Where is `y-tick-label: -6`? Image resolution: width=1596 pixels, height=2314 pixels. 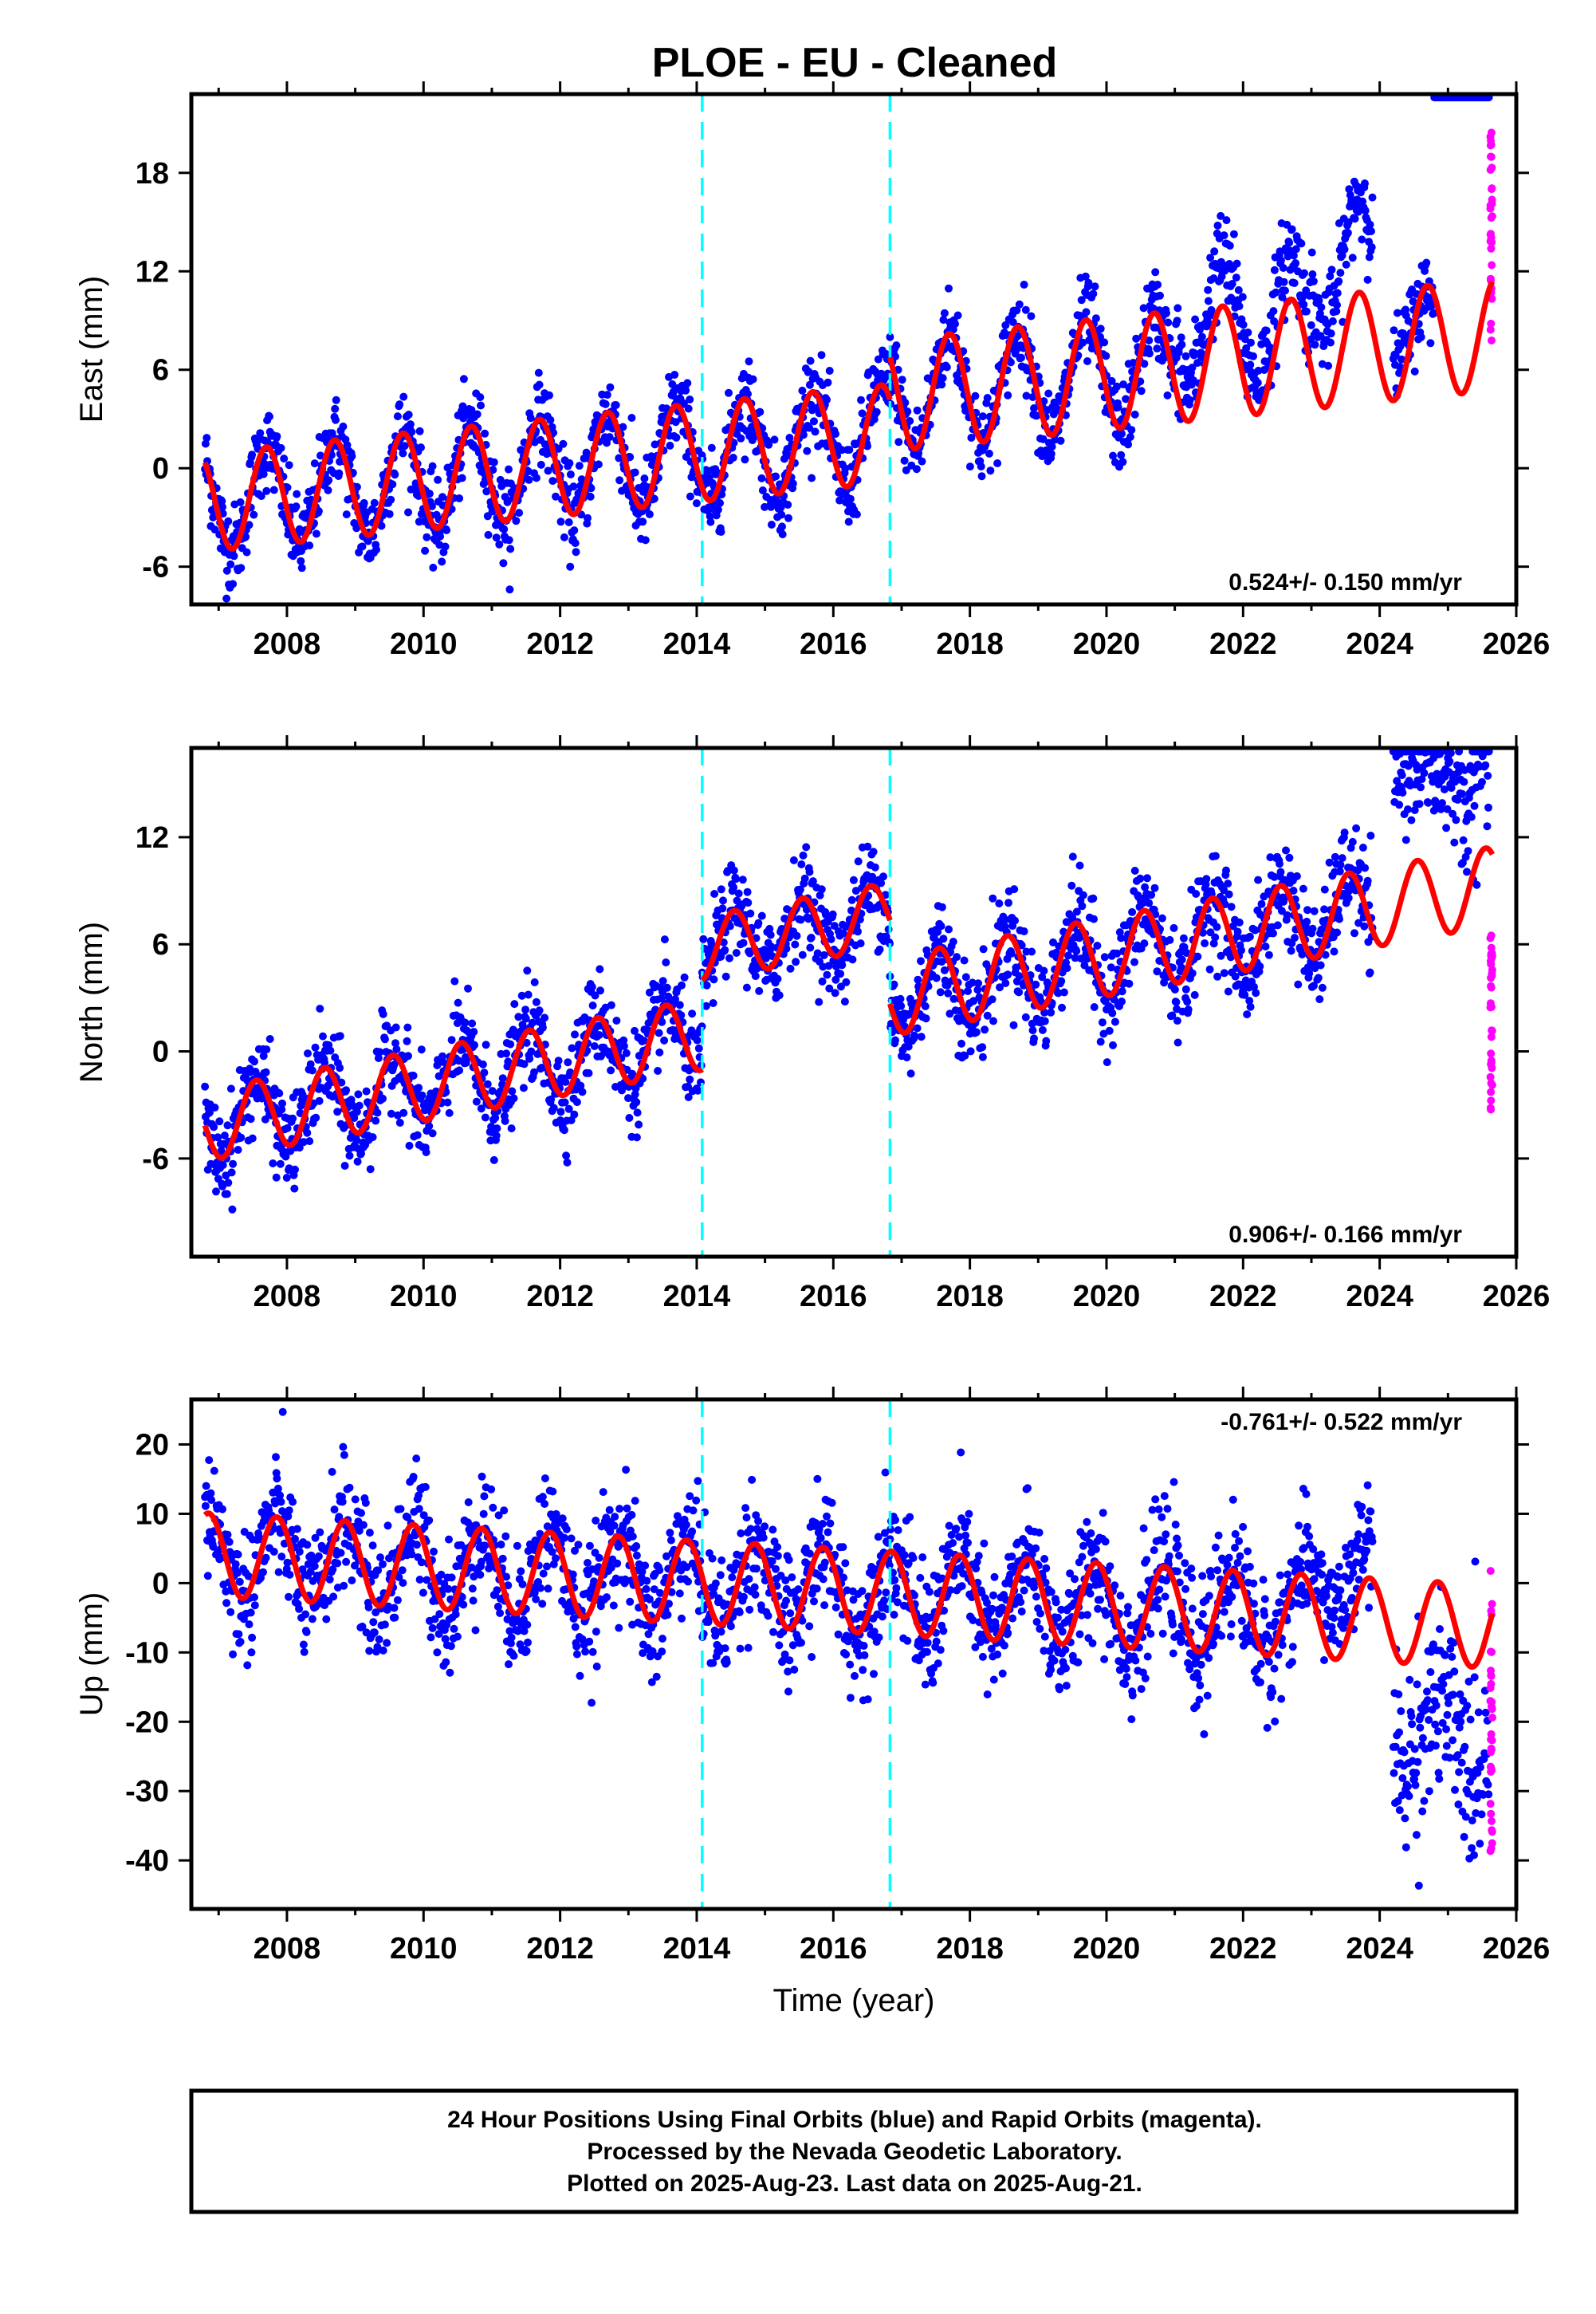
y-tick-label: -6 is located at coordinates (155, 1159).